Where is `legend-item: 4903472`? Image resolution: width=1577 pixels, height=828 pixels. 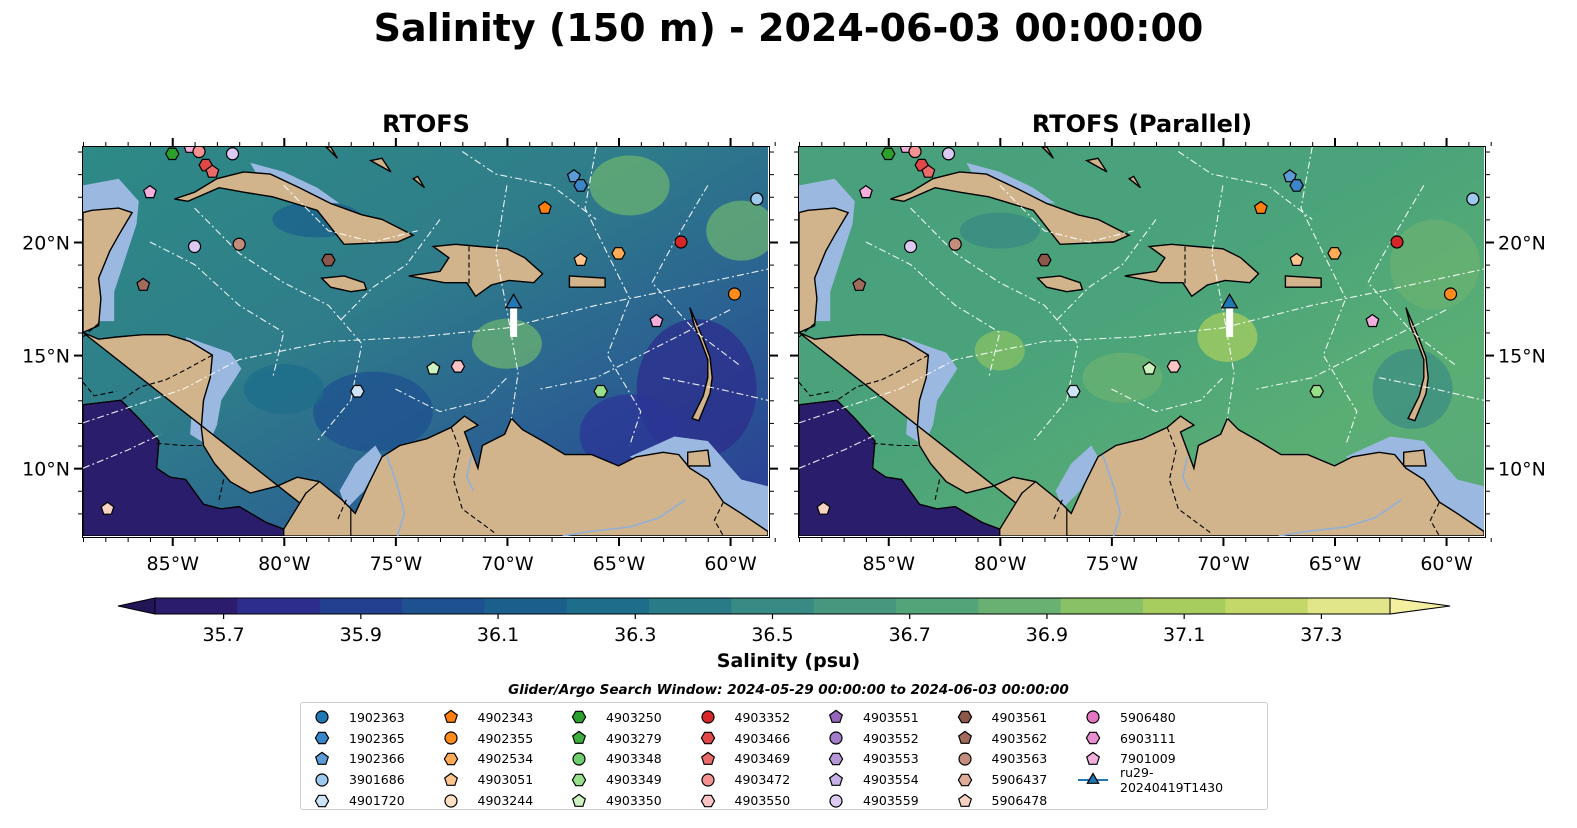 legend-item: 4903472 is located at coordinates (757, 779).